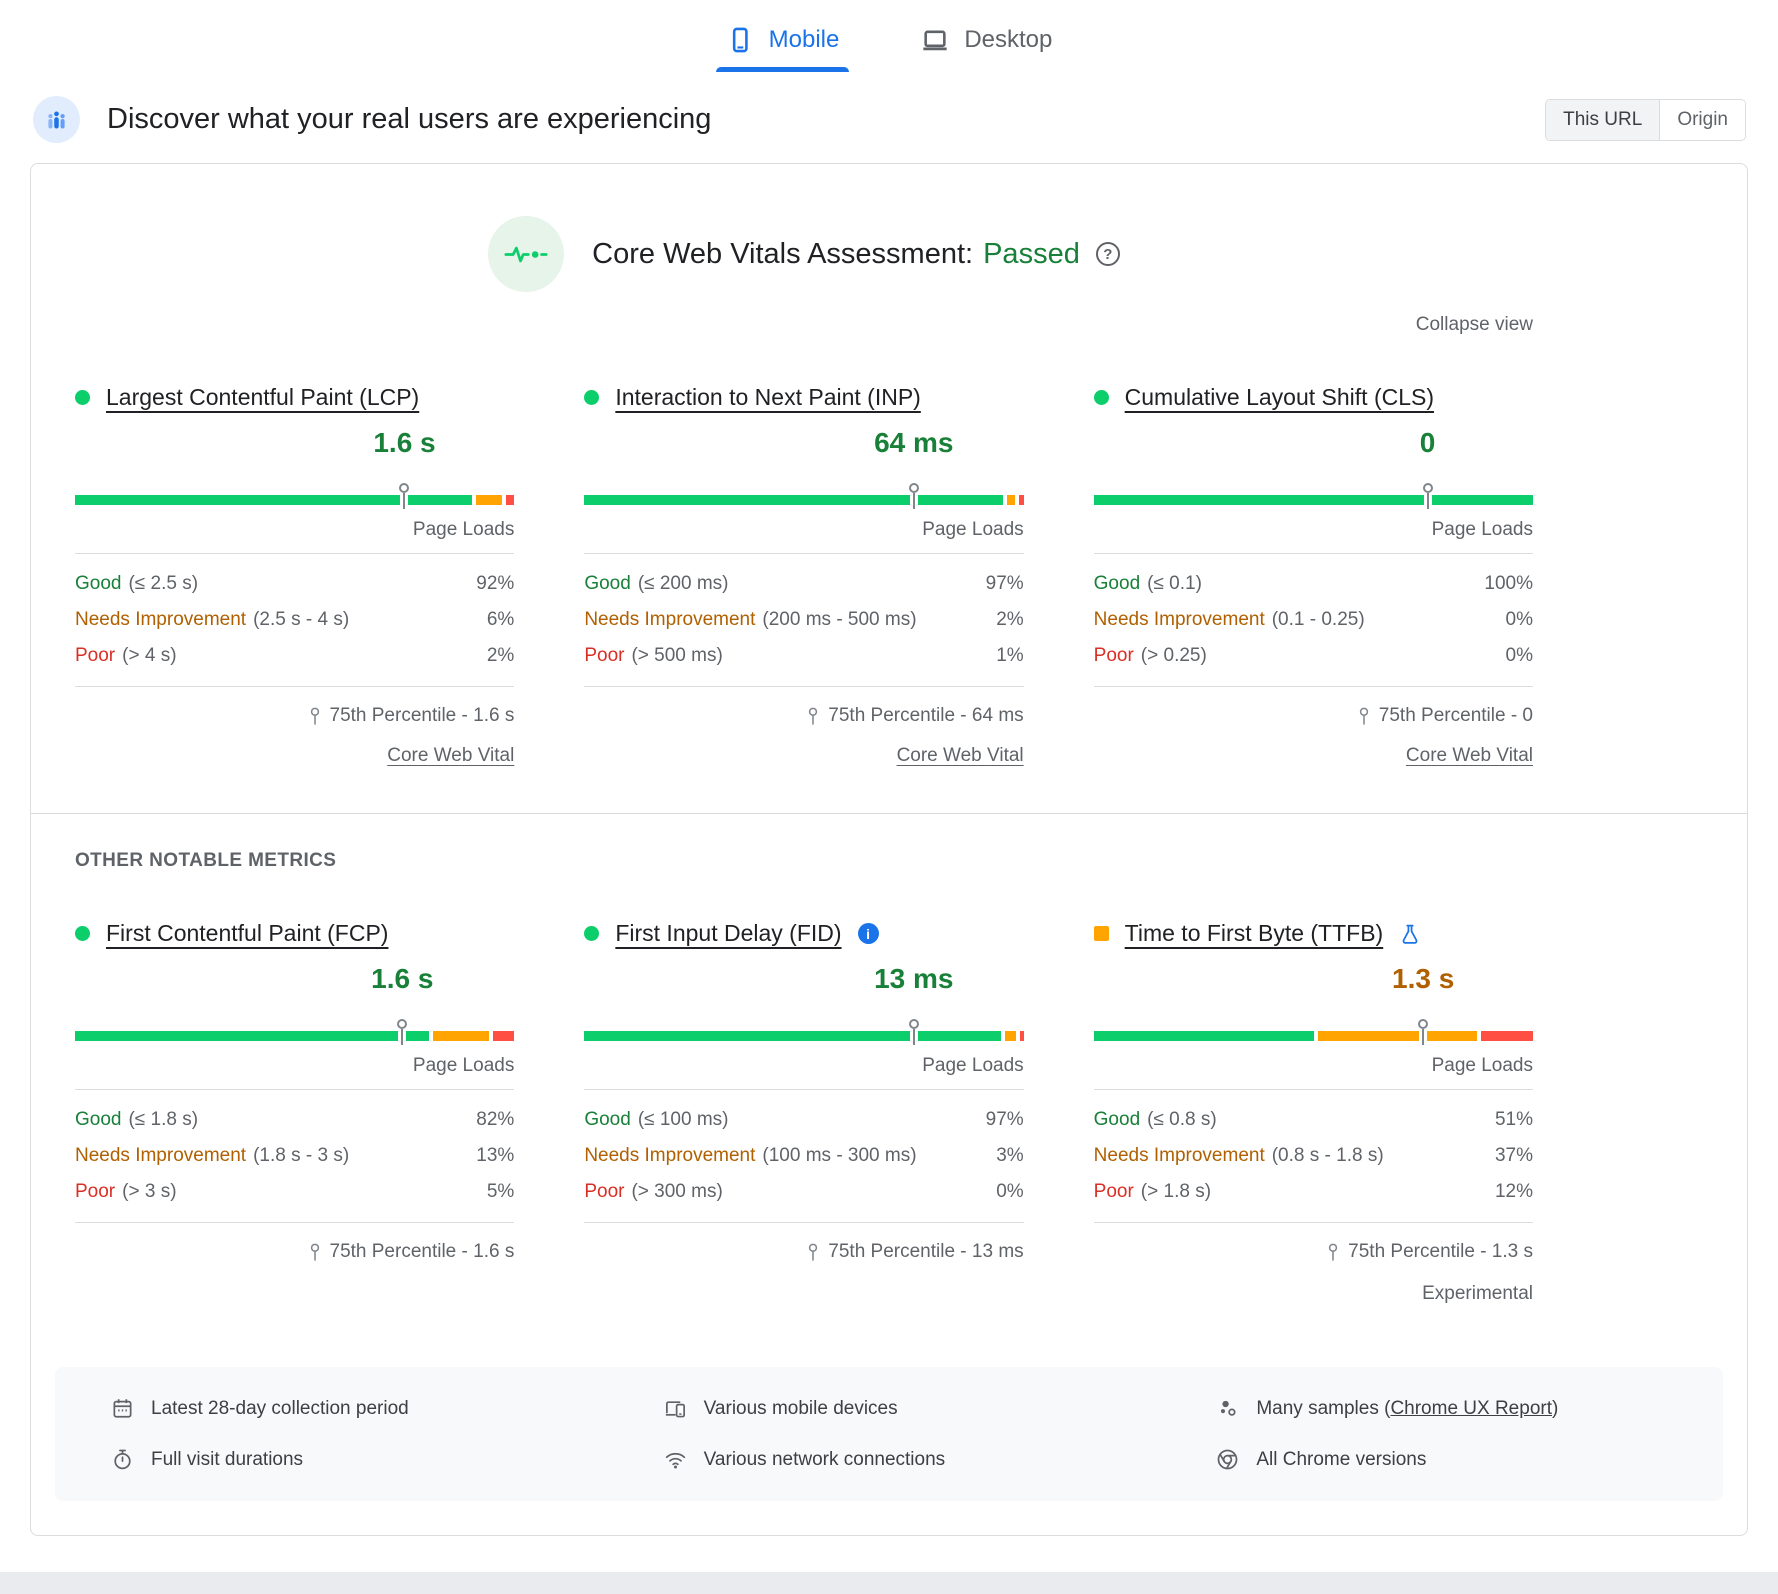 This screenshot has width=1778, height=1594. I want to click on distribution-row-ni: Needs Improvement (2.5 s - 4 s) 6%, so click(295, 619).